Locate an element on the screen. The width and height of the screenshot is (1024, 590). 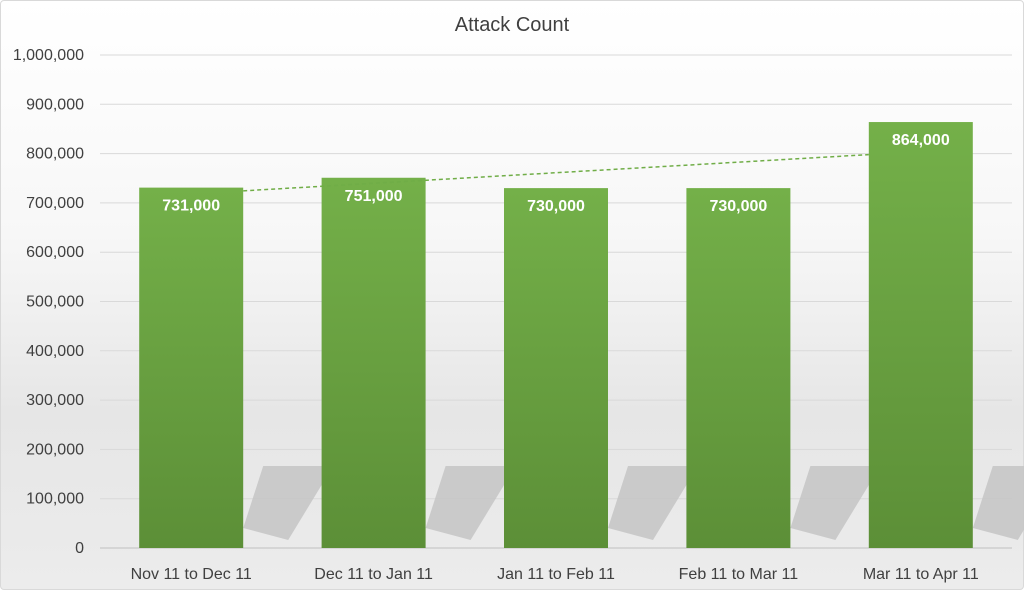
x-tick-label: Dec 11 to Jan 11 is located at coordinates (373, 574).